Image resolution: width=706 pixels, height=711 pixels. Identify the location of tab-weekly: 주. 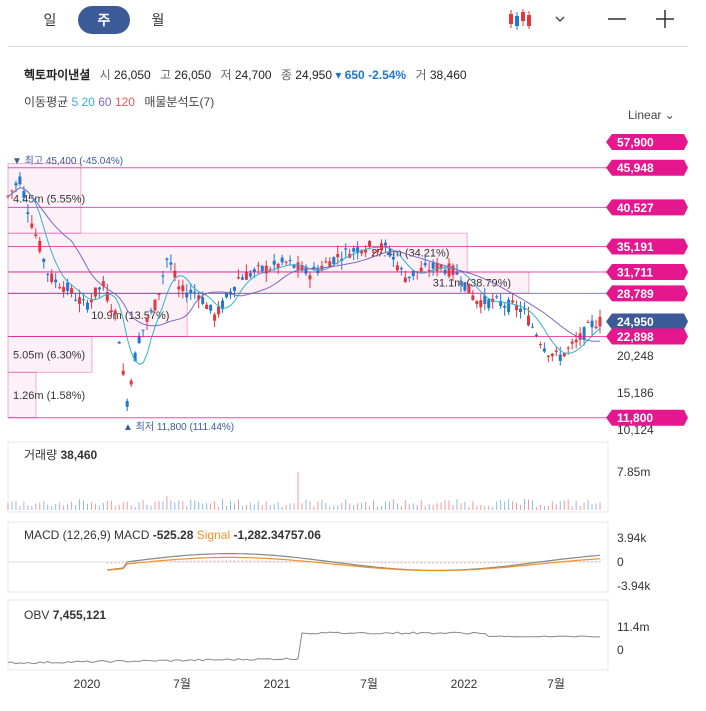
(104, 20).